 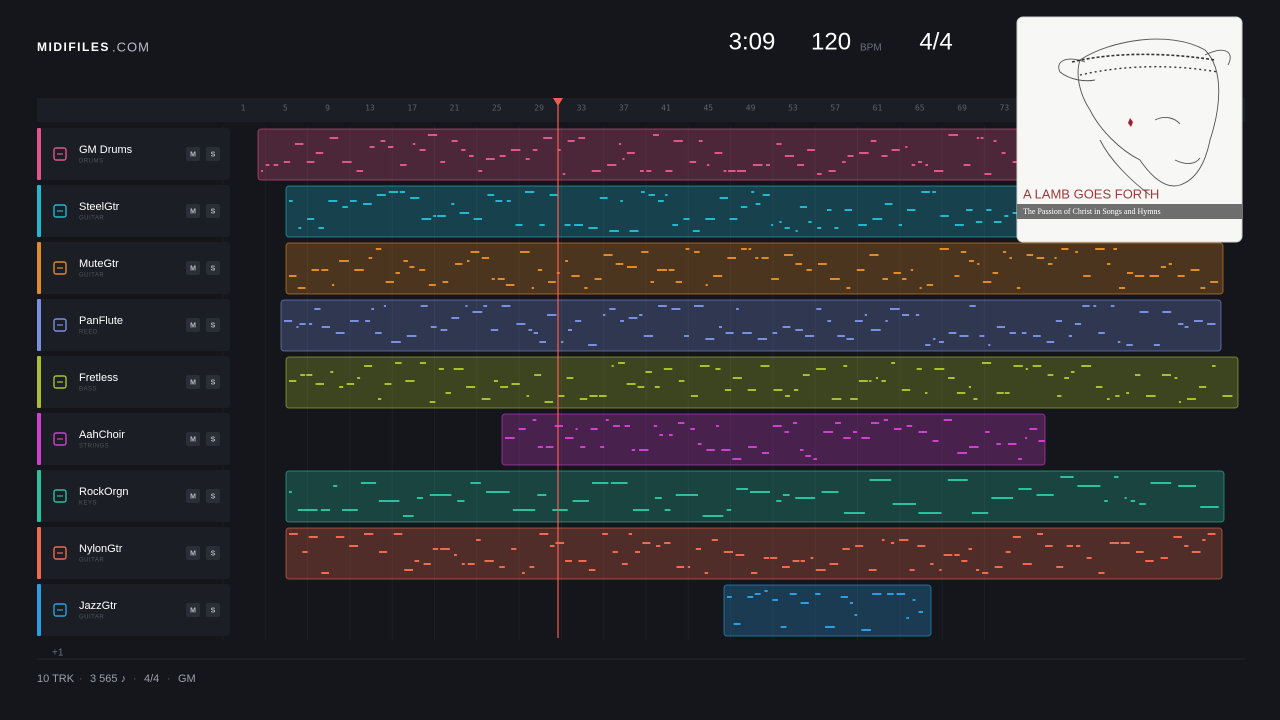 What do you see at coordinates (73, 47) in the screenshot?
I see `logo: MIDIFILES` at bounding box center [73, 47].